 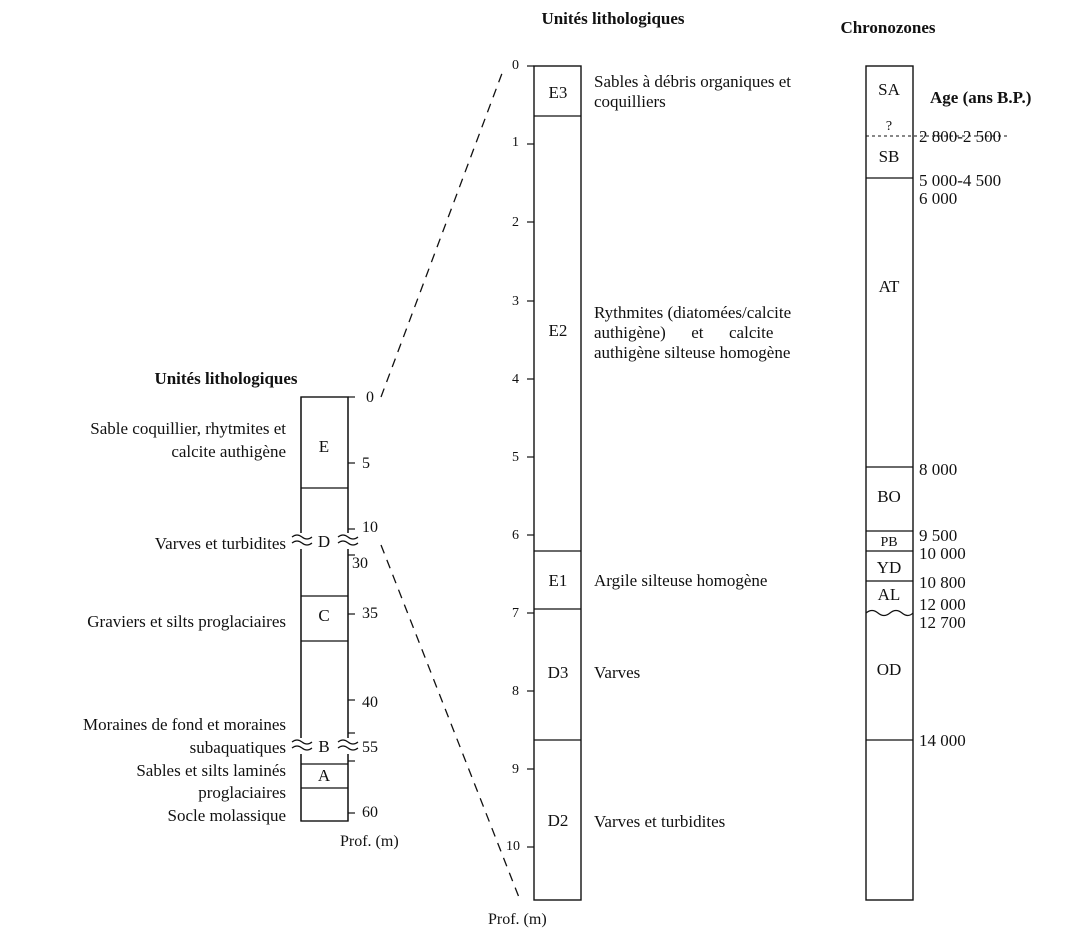 I want to click on chronozone-label: SB, so click(x=889, y=156).